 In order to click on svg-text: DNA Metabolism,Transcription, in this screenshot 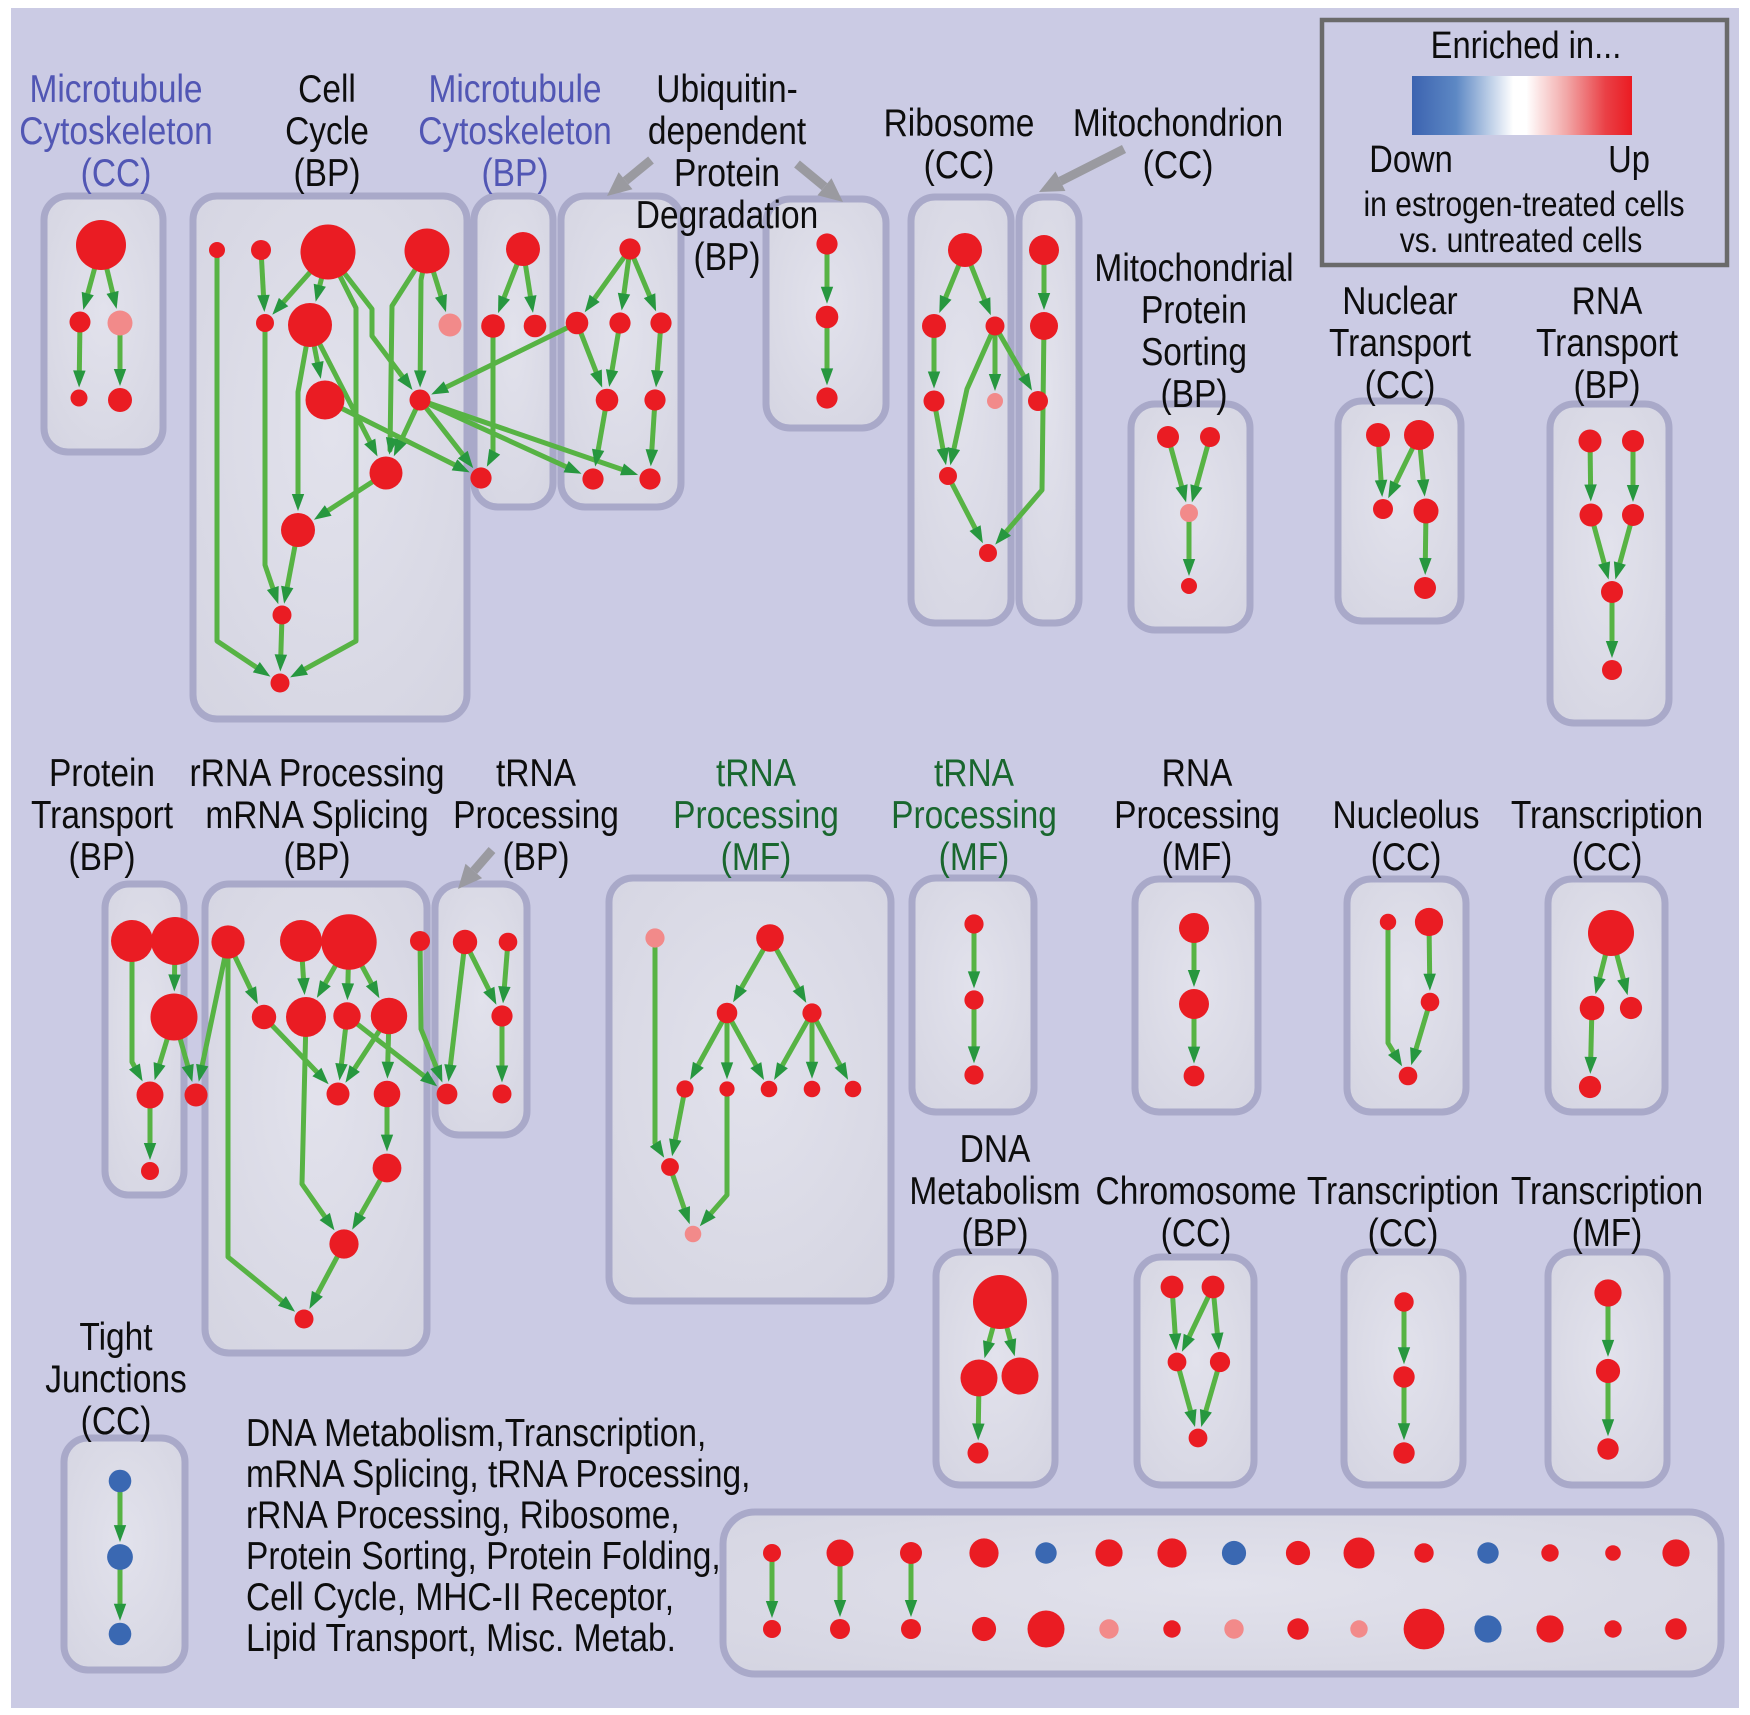, I will do `click(476, 1433)`.